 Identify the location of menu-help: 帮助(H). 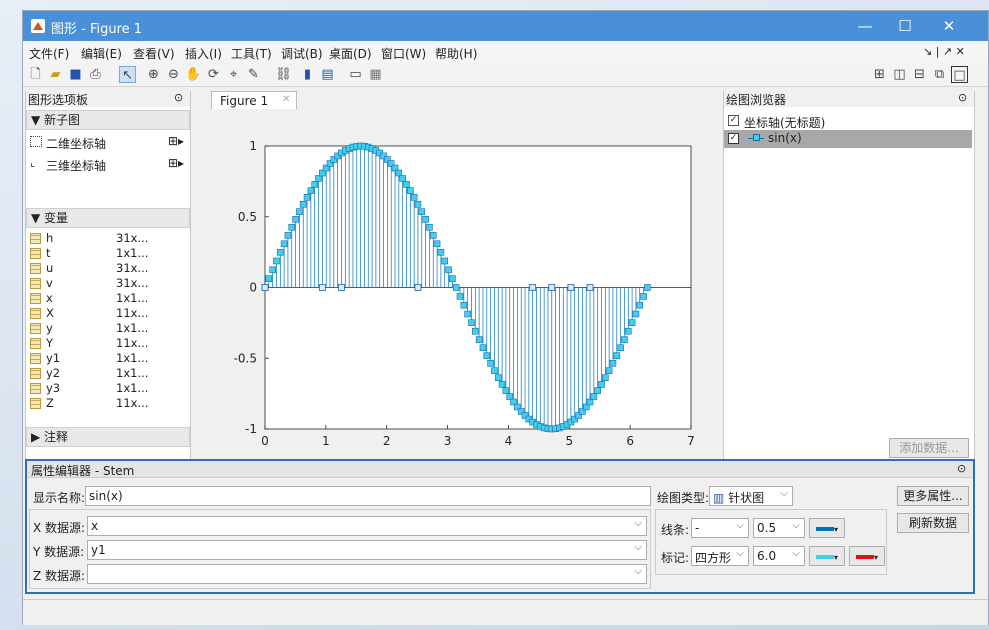
(456, 54).